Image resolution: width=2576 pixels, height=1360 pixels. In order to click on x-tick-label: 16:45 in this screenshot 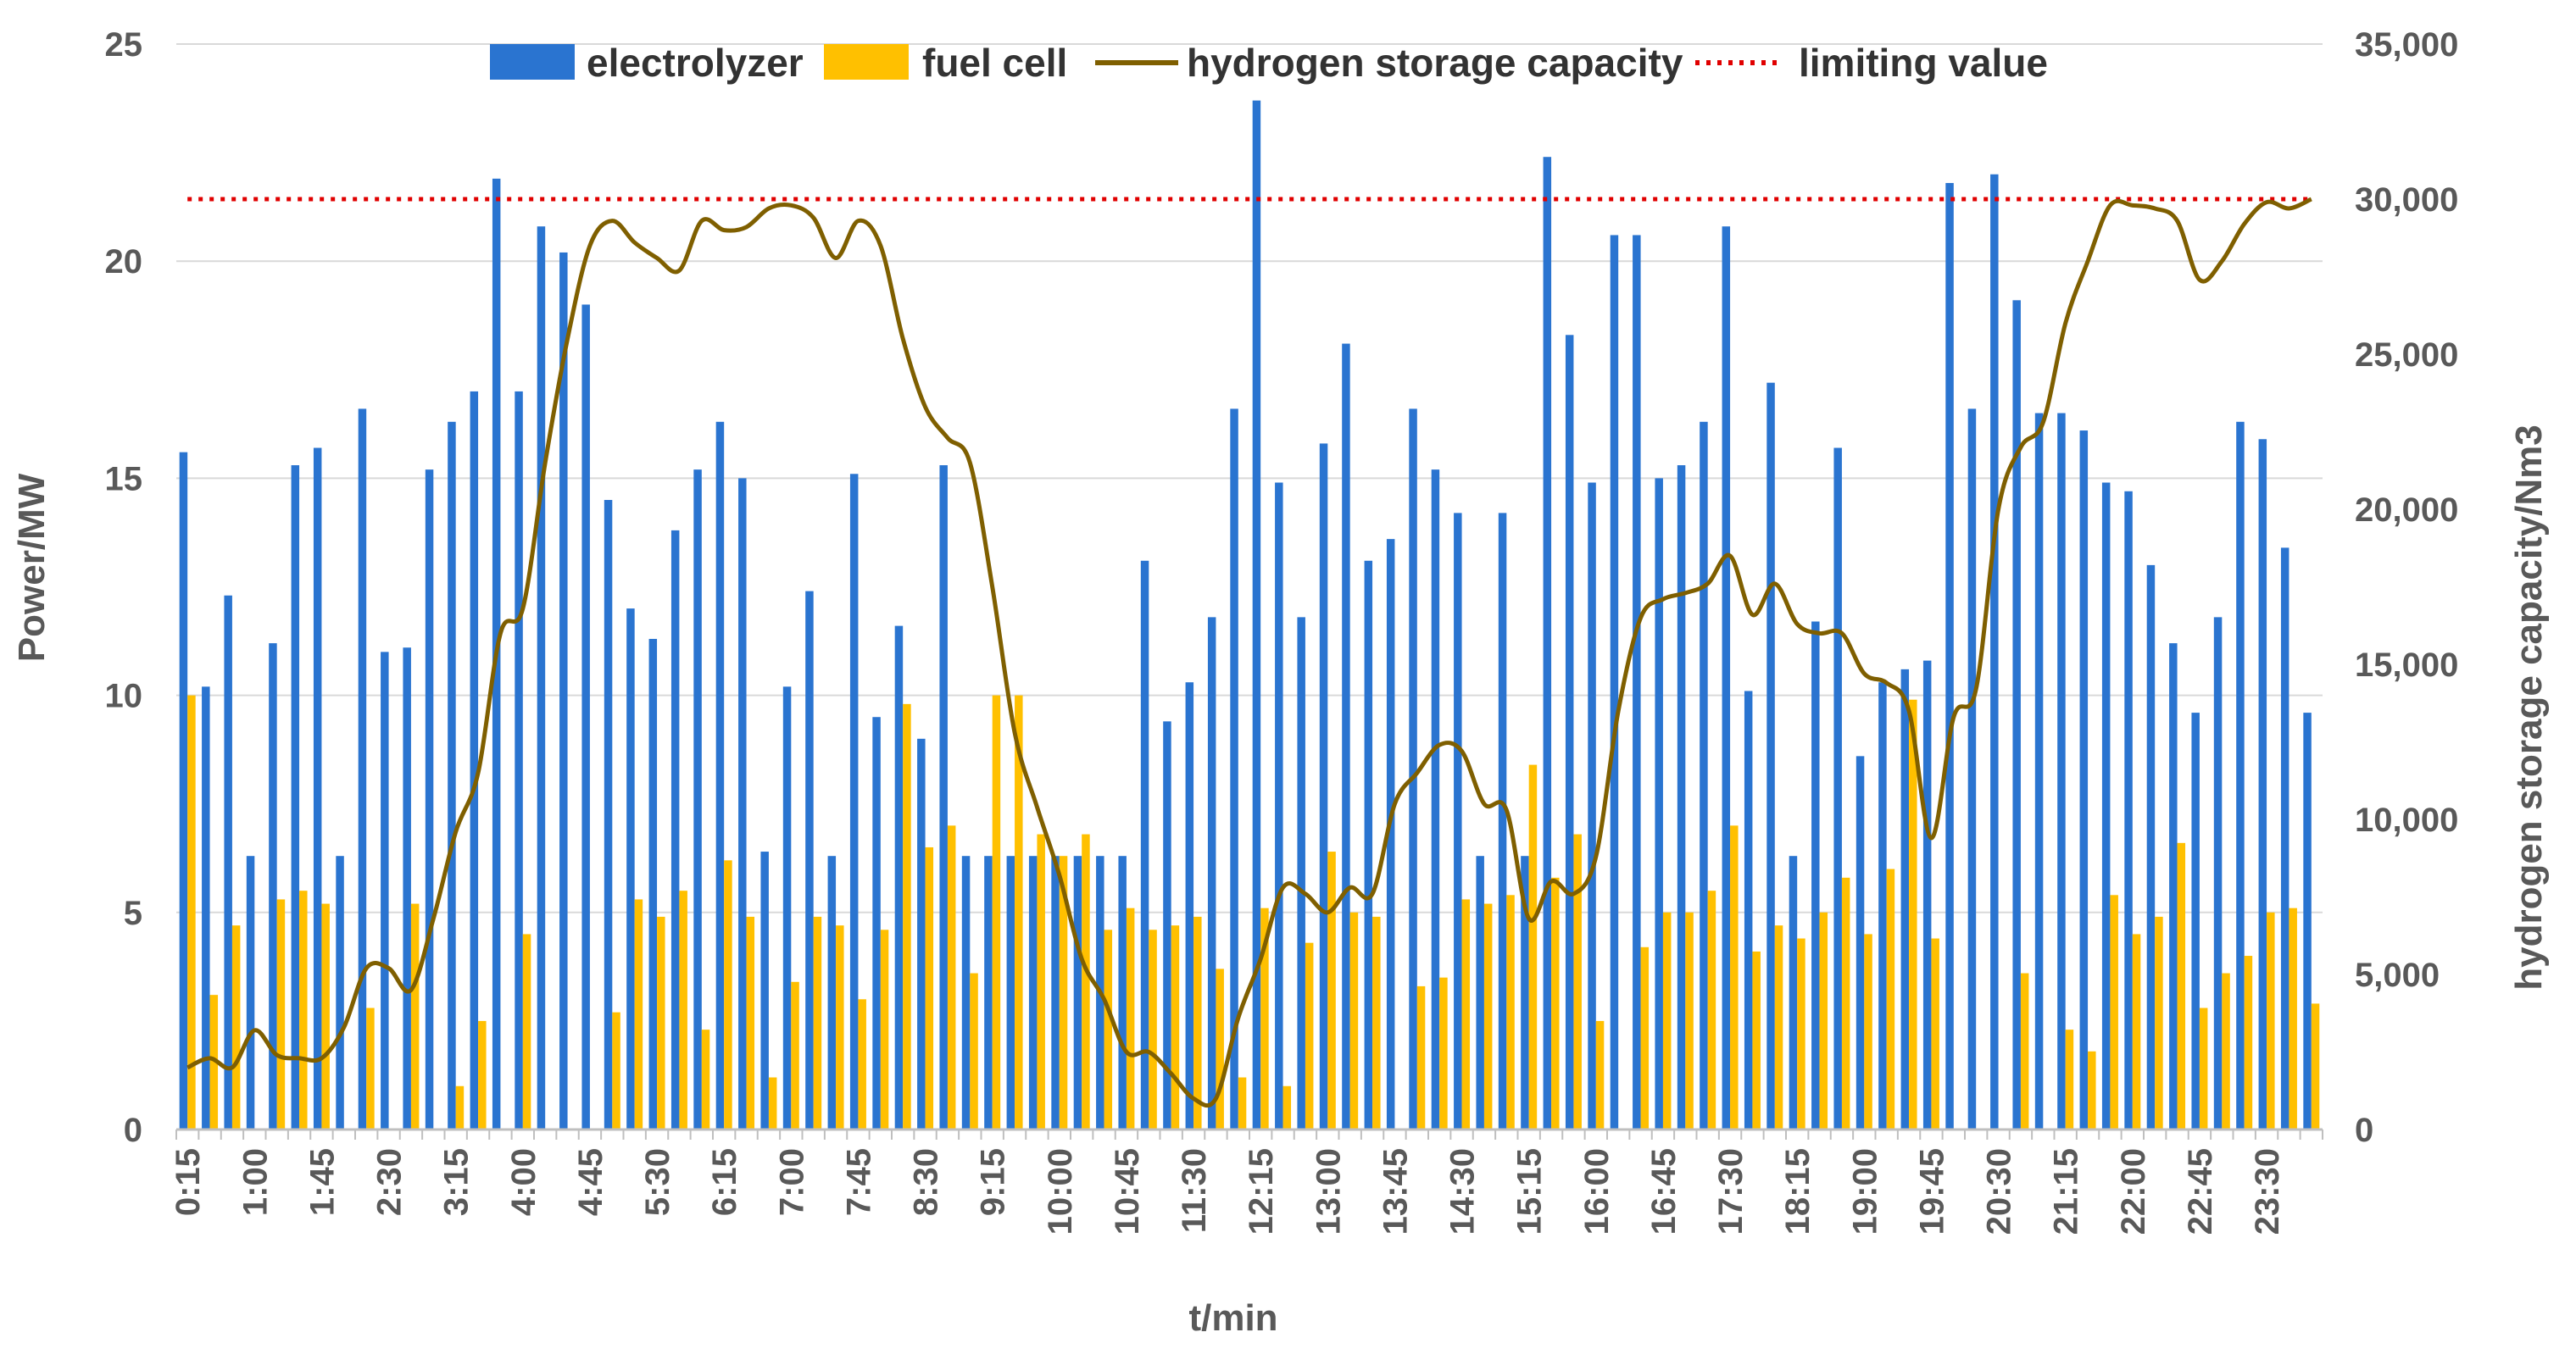, I will do `click(1664, 1191)`.